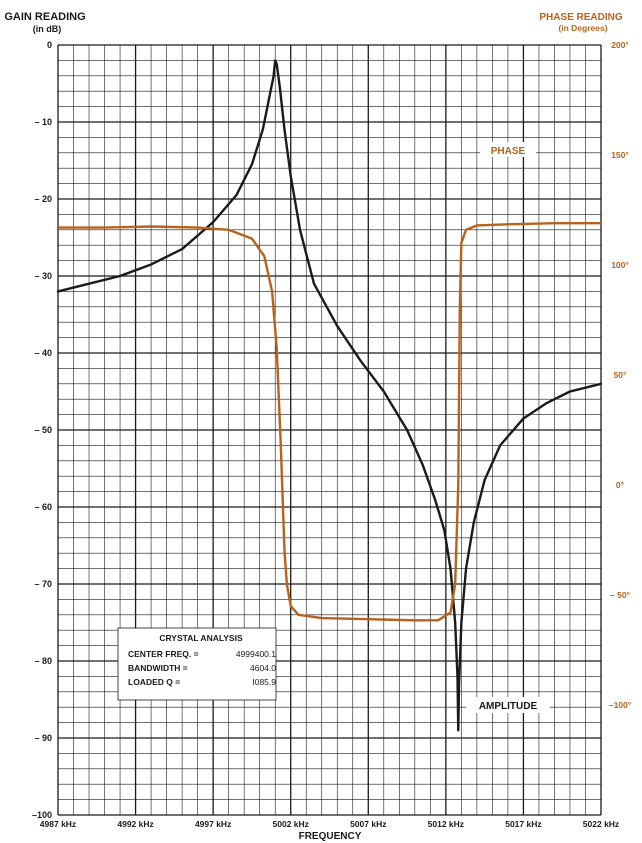 The width and height of the screenshot is (642, 843). Describe the element at coordinates (446, 824) in the screenshot. I see `x-tick-label: 5012 kHz` at that location.